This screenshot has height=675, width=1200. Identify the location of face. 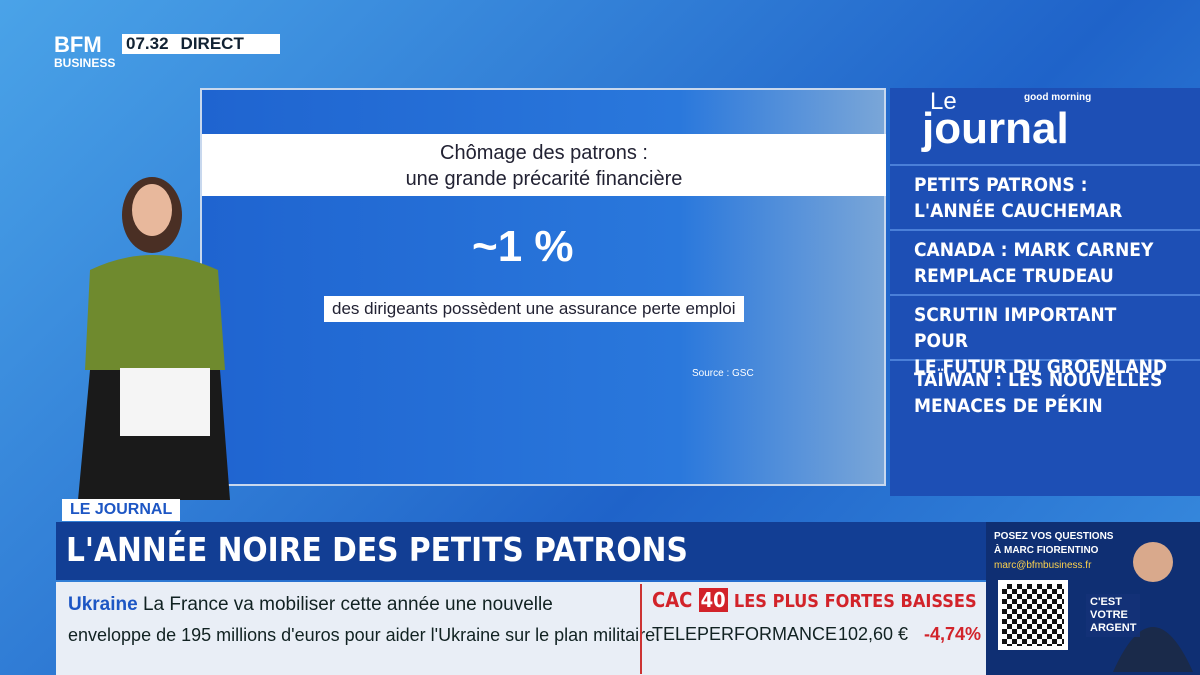
(152, 210).